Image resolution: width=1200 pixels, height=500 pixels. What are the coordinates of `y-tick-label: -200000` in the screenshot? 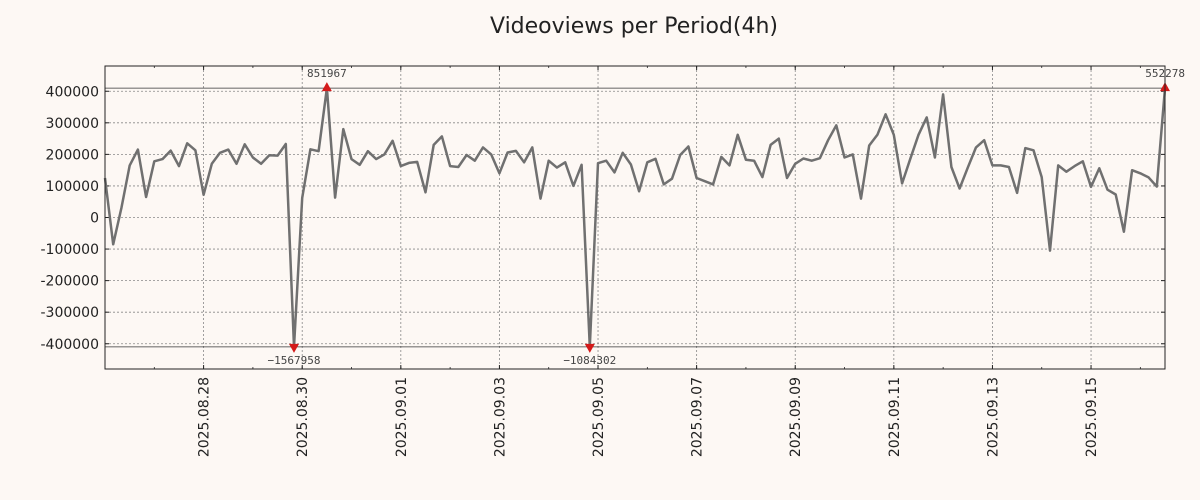 It's located at (70, 282).